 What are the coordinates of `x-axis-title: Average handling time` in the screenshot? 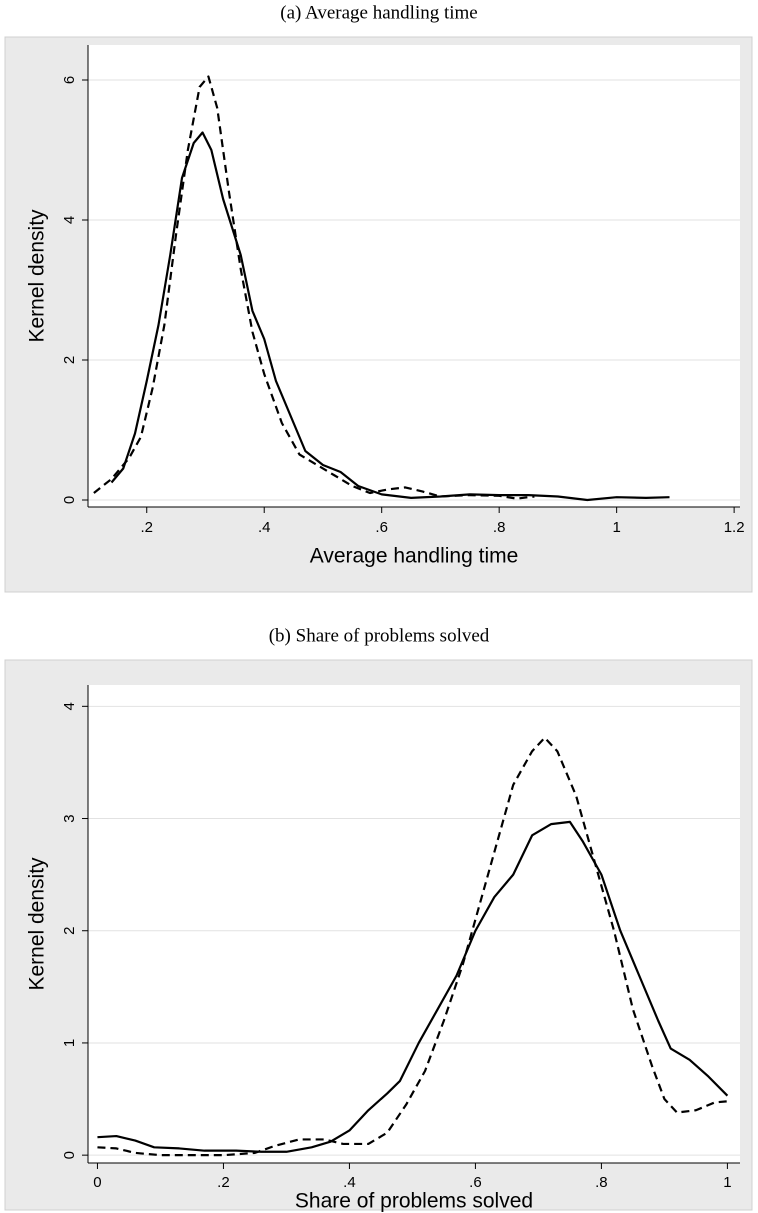 It's located at (414, 556).